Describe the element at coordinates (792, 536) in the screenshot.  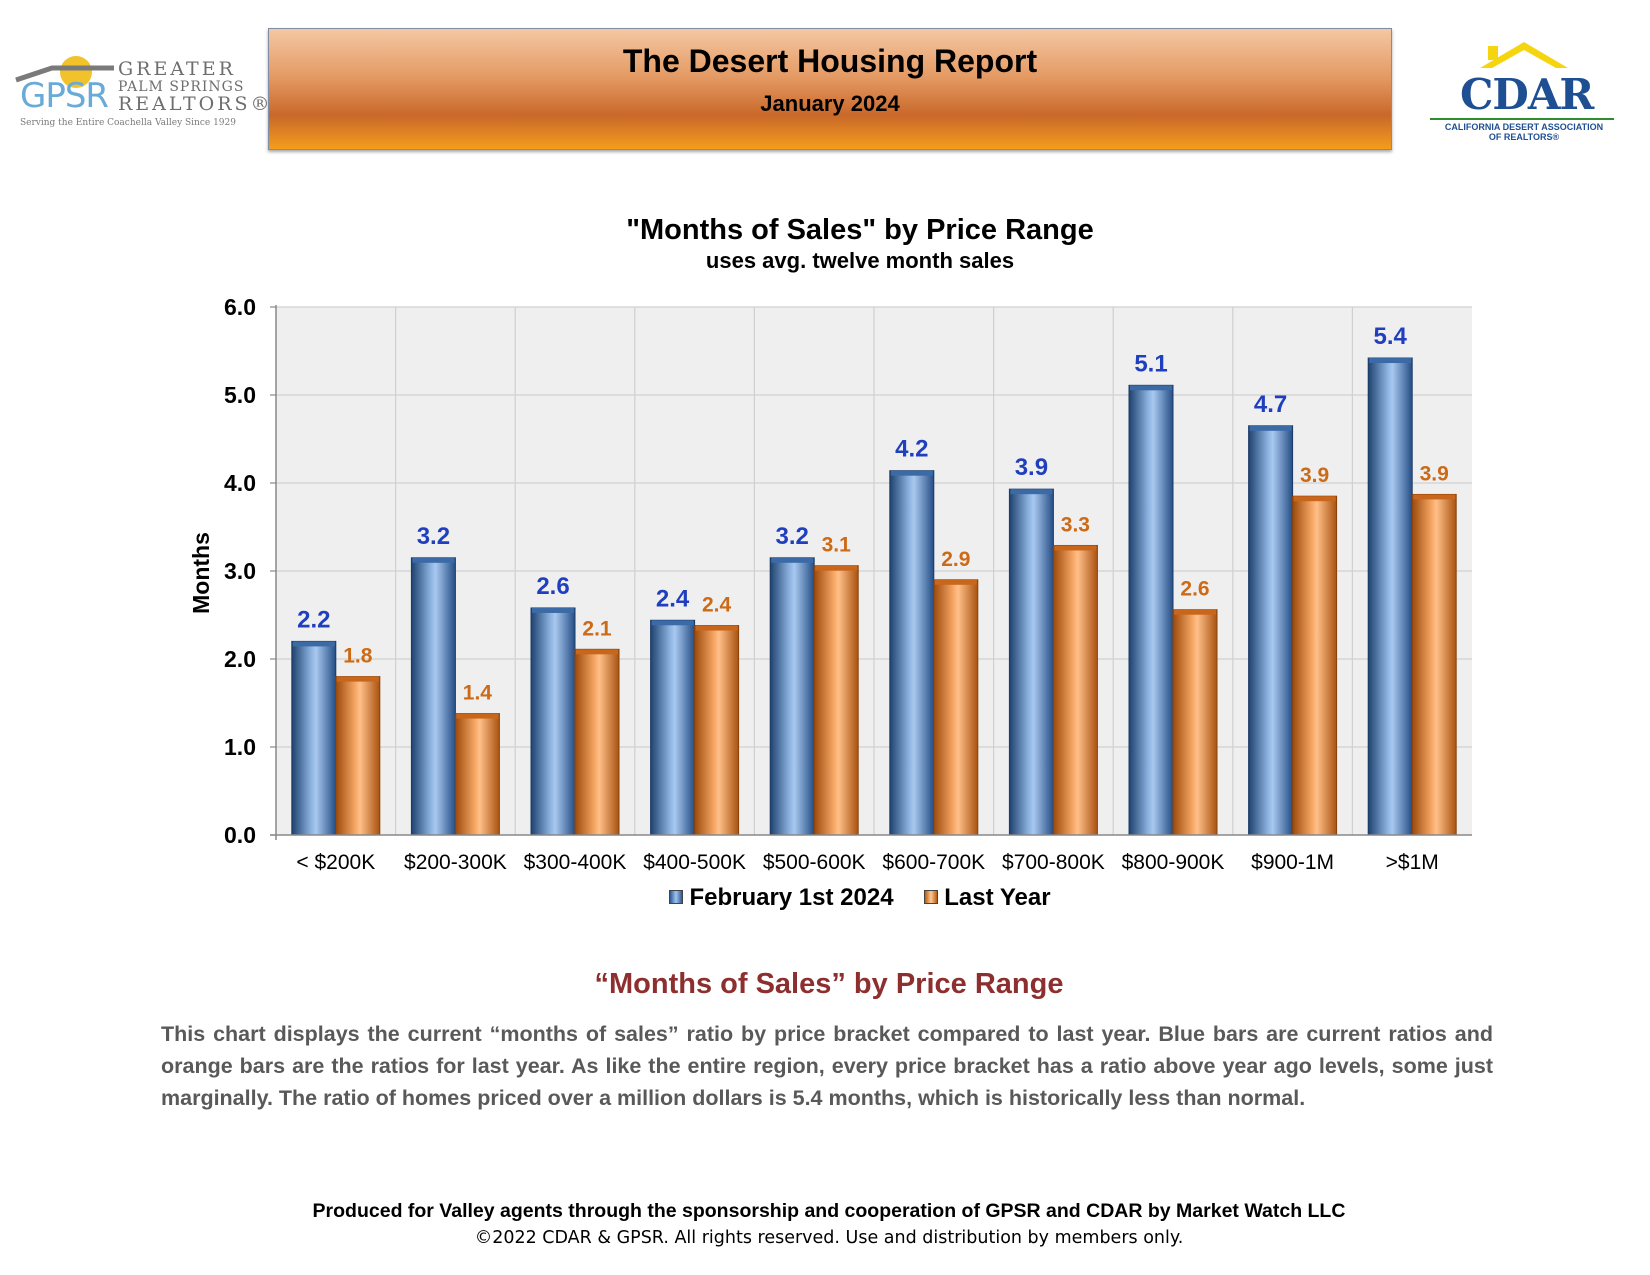
I see `data-label-current: 3.2` at that location.